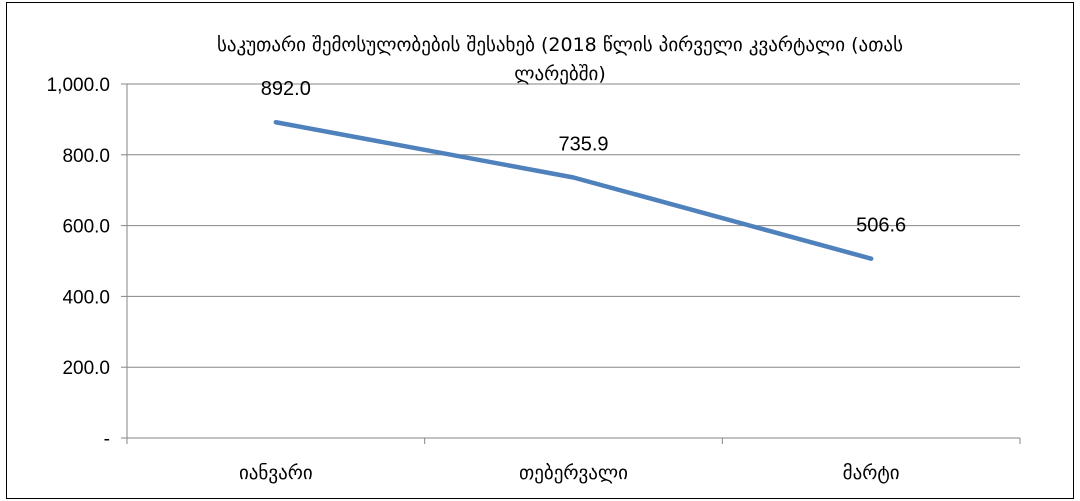 Image resolution: width=1080 pixels, height=501 pixels. Describe the element at coordinates (573, 461) in the screenshot. I see `x-axis-ticks: იანვარი თებერვალი მარტი` at that location.